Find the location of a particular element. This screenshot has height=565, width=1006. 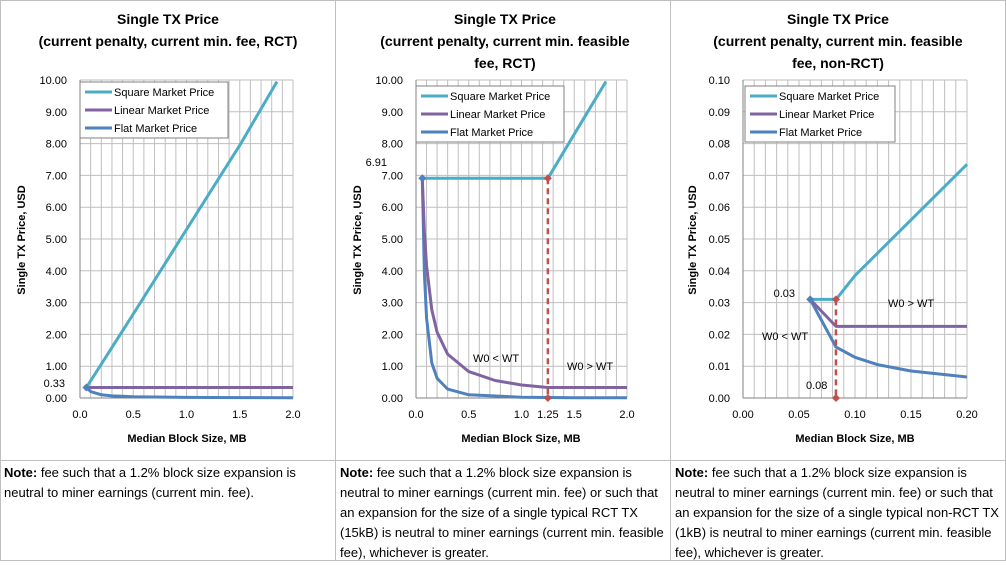

x-tick-label: 0.20 is located at coordinates (966, 415).